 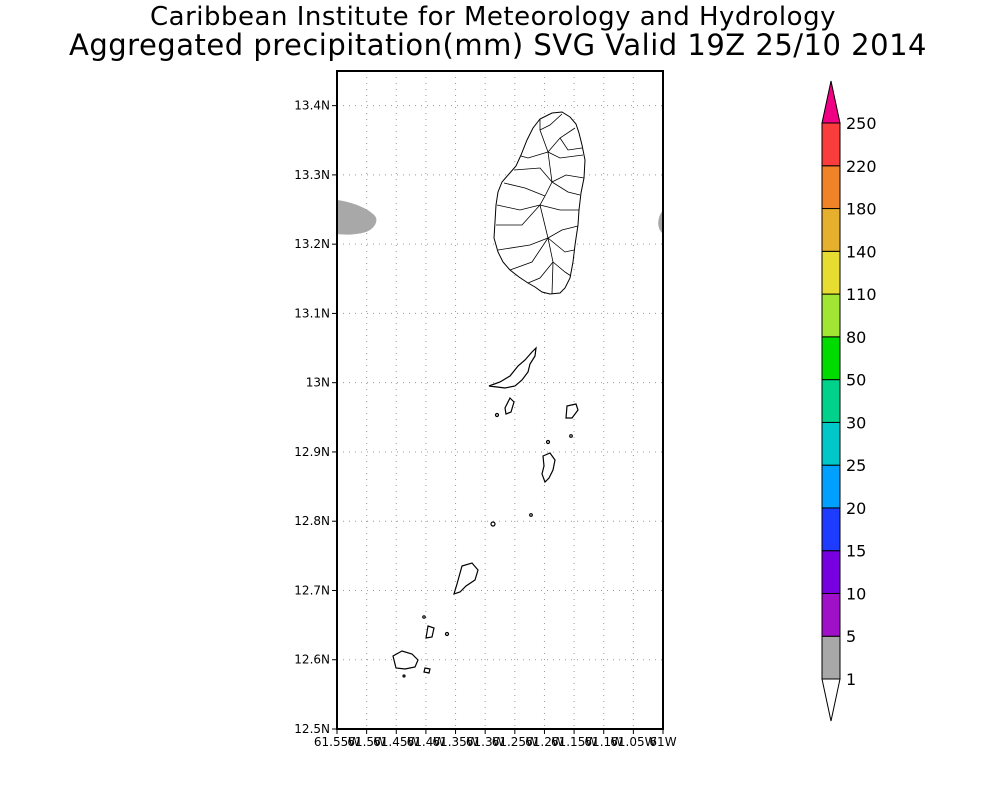 What do you see at coordinates (396, 742) in the screenshot?
I see `lon-tick-label: 61.45W` at bounding box center [396, 742].